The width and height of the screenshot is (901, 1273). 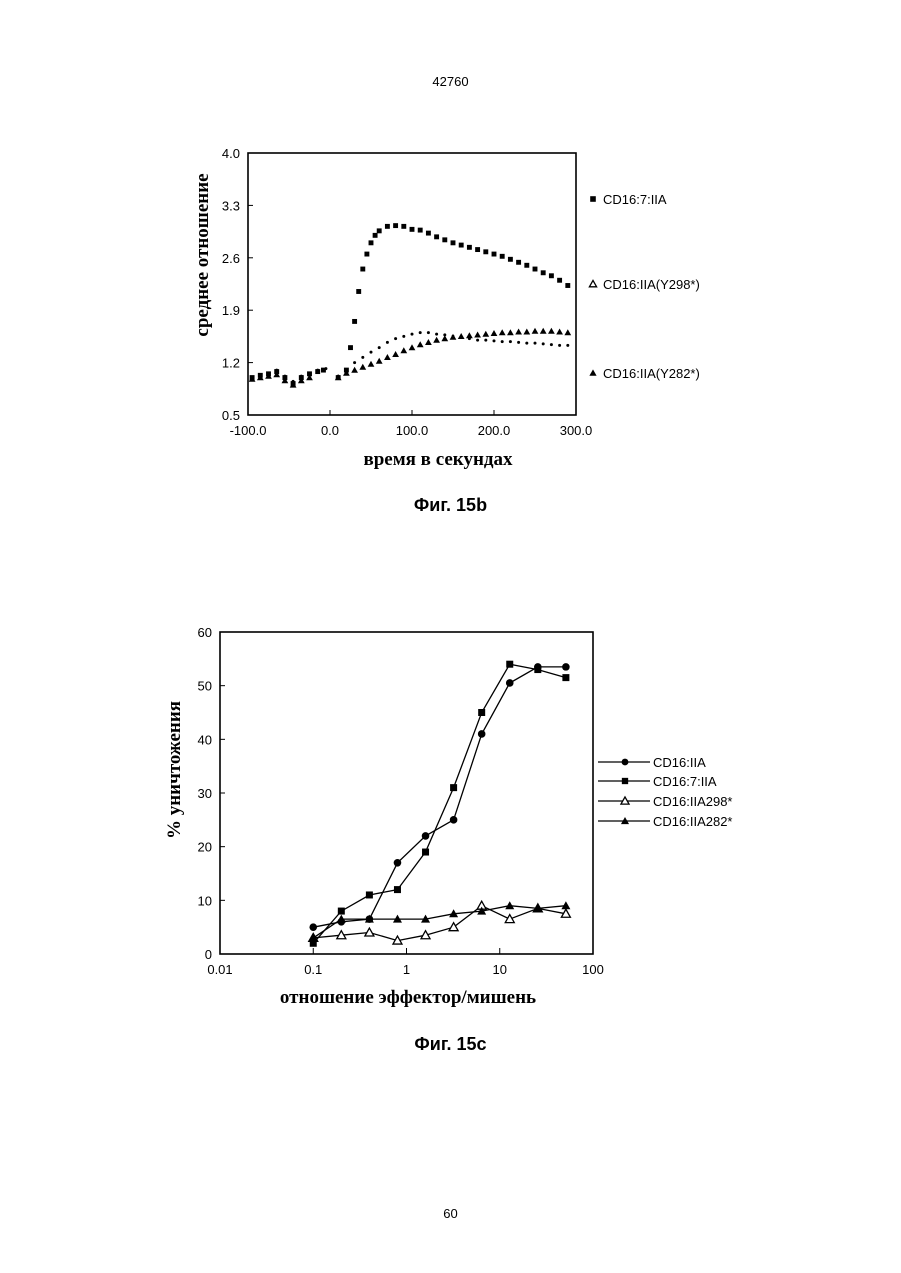 I want to click on chart-15c-xtick-label: 0.1, so click(x=313, y=969).